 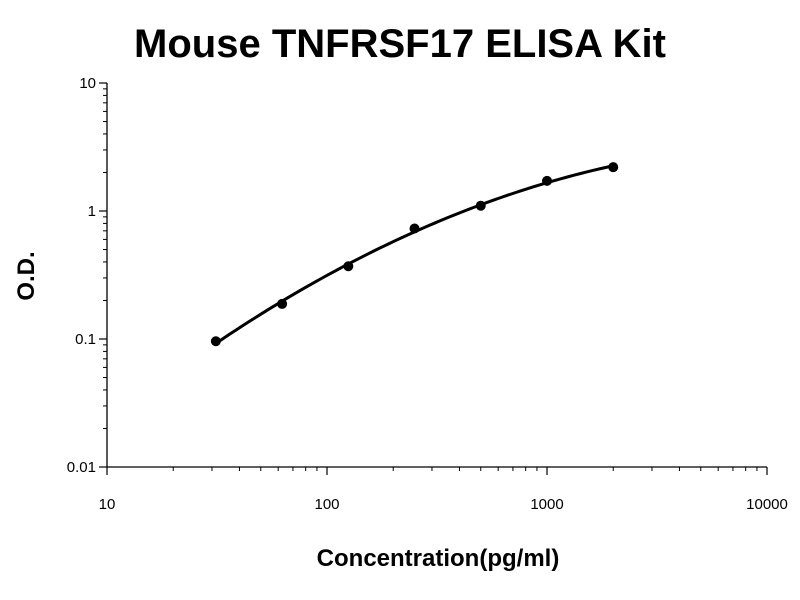 I want to click on x-tick-label: 100, so click(x=326, y=504).